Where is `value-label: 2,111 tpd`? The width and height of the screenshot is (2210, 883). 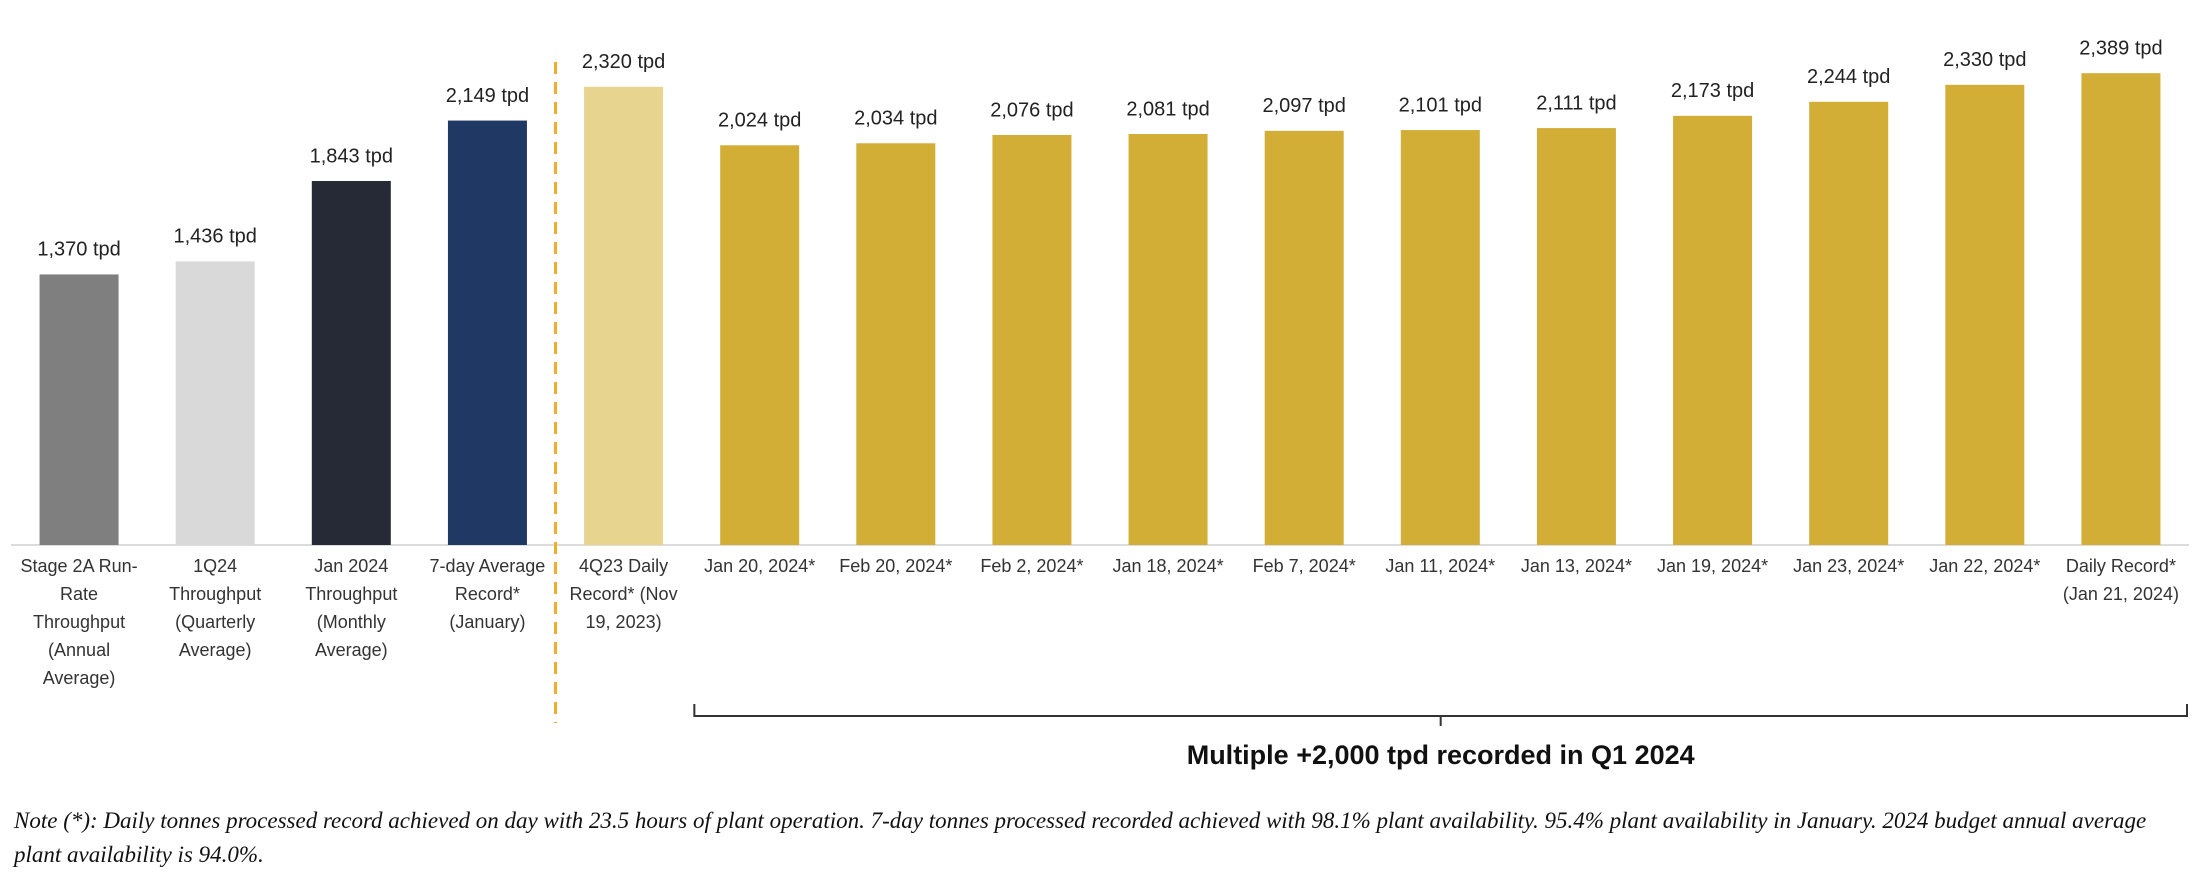 value-label: 2,111 tpd is located at coordinates (1576, 103).